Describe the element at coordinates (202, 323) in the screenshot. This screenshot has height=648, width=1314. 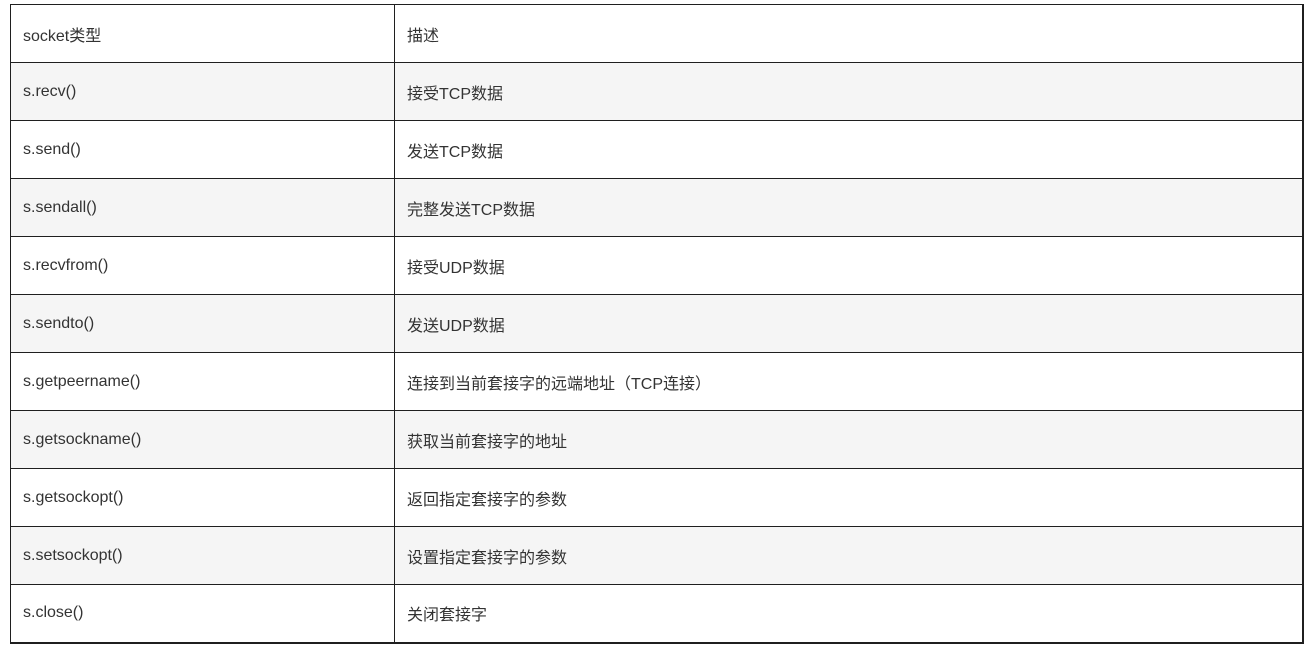
I see `socket-method-cell: s.sendto()` at that location.